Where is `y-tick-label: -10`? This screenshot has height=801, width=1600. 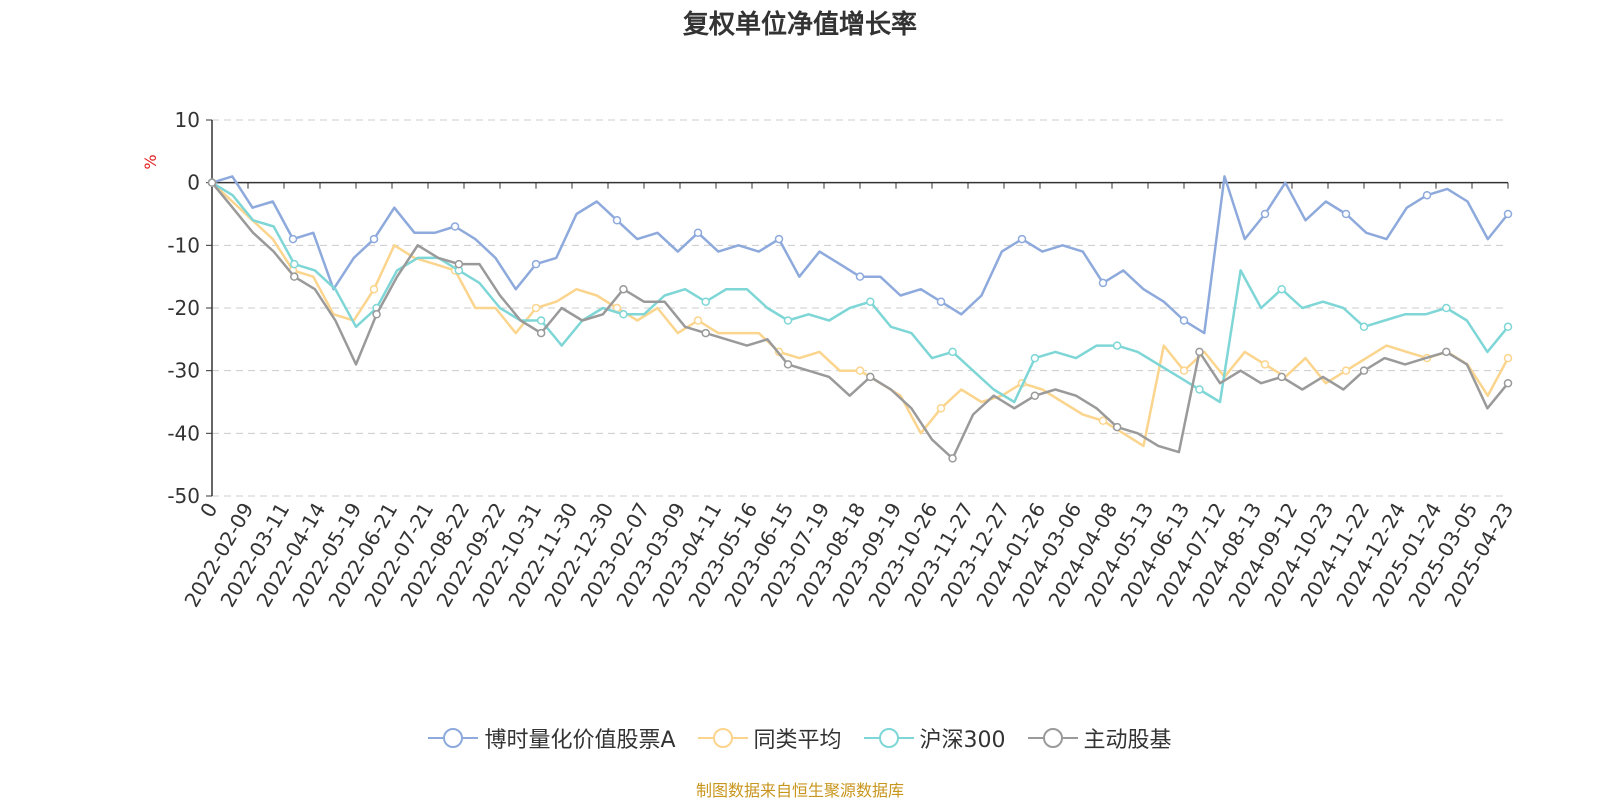
y-tick-label: -10 is located at coordinates (183, 245).